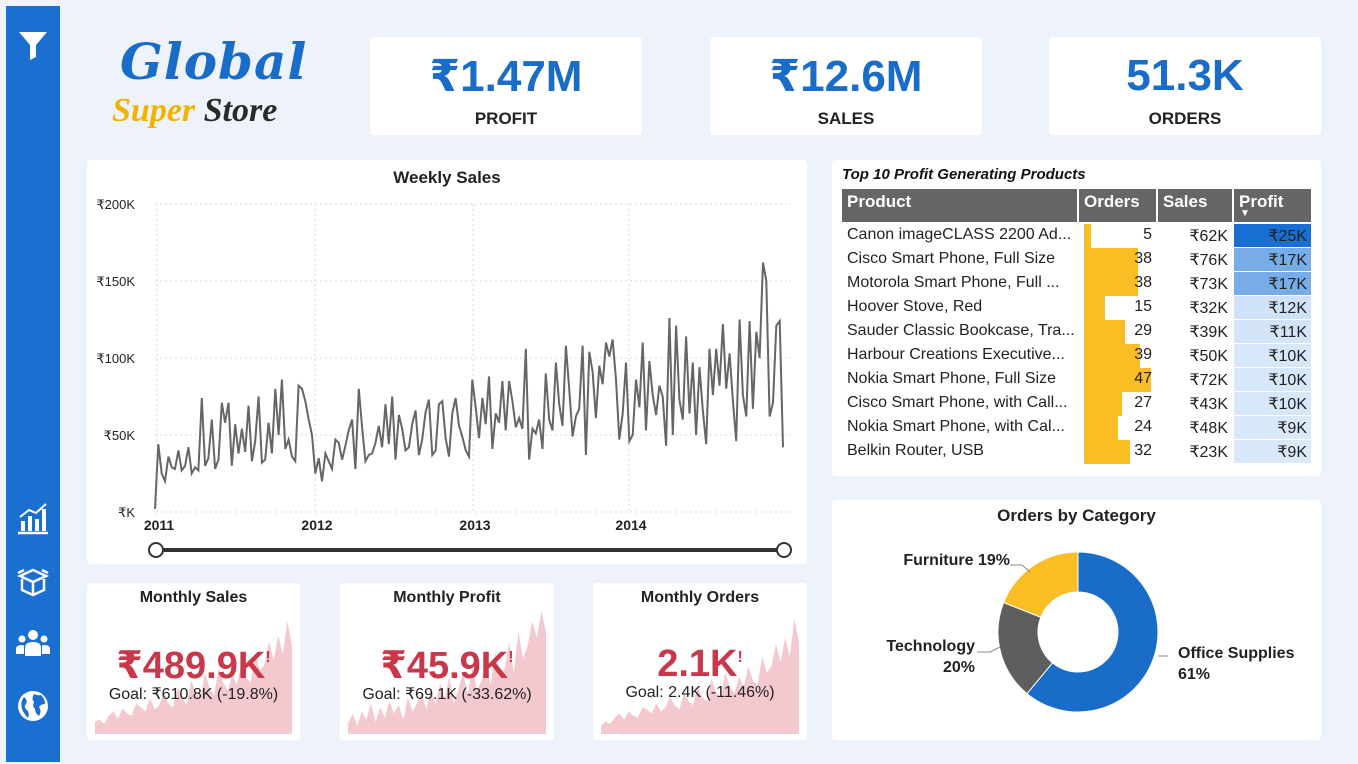  Describe the element at coordinates (1076, 428) in the screenshot. I see `table-row: Nokia Smart Phone, with Cal... 24 ₹48K ₹9K` at that location.